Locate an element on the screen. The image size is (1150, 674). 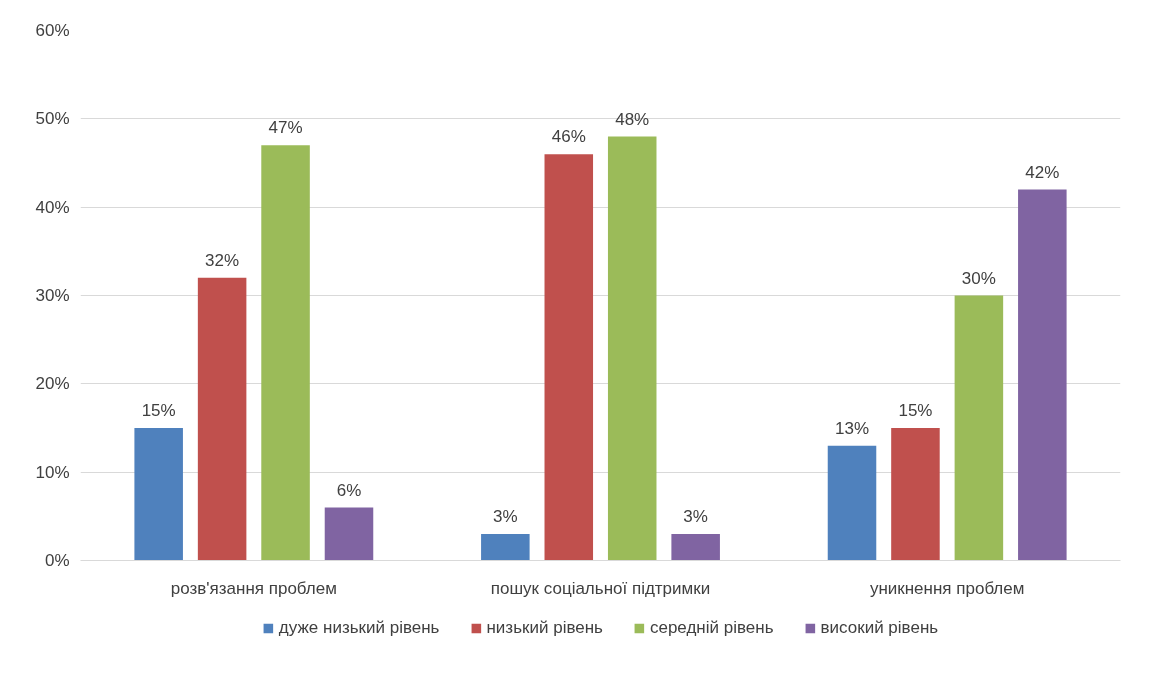
y-tick-label: 60% is located at coordinates (52, 30).